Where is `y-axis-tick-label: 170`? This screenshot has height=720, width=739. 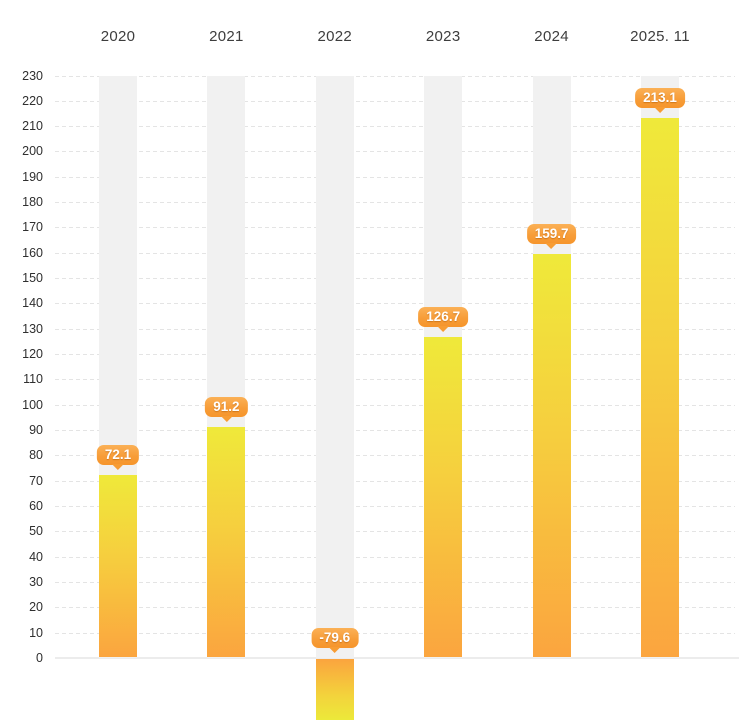
y-axis-tick-label: 170 is located at coordinates (32, 227).